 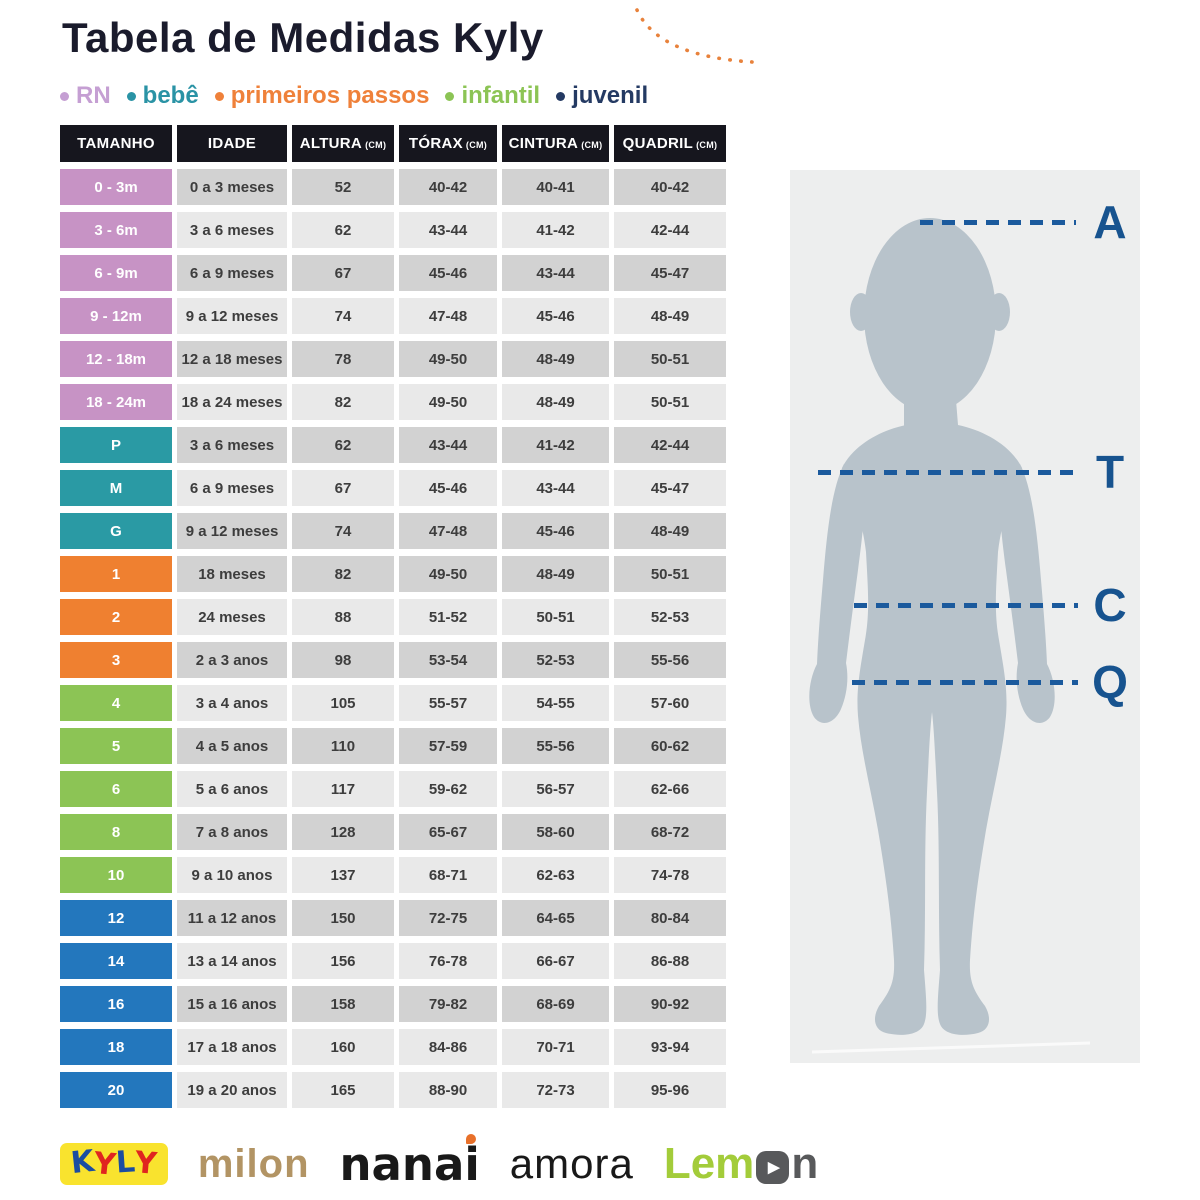 I want to click on age-cell: 3 a 4 anos, so click(x=232, y=703).